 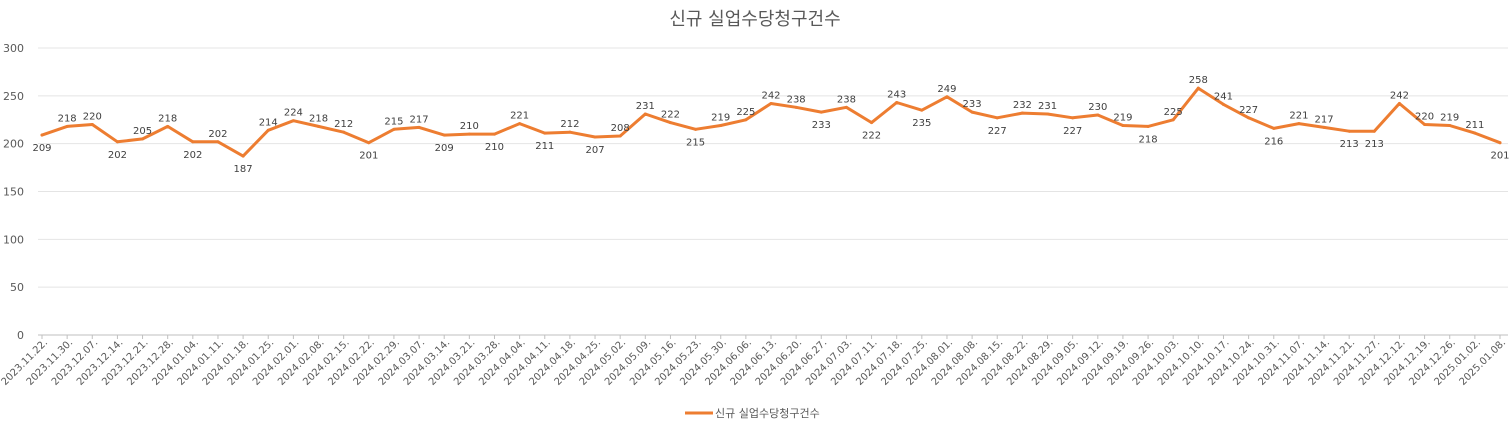 What do you see at coordinates (13, 144) in the screenshot?
I see `y-tick-label: 200` at bounding box center [13, 144].